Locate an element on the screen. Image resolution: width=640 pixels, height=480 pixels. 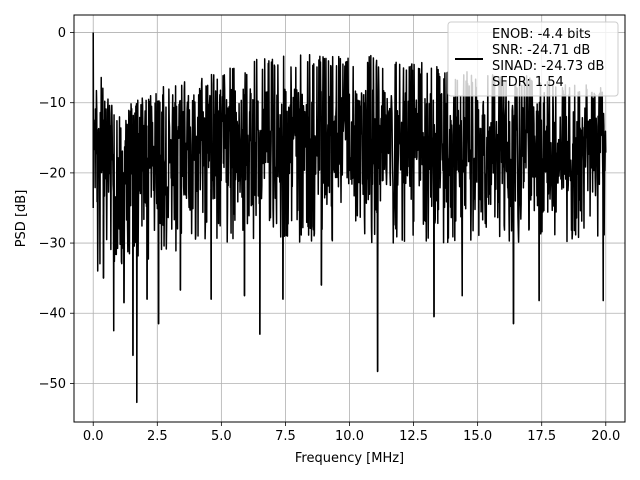
x-tick-label: 5.0 is located at coordinates (221, 436).